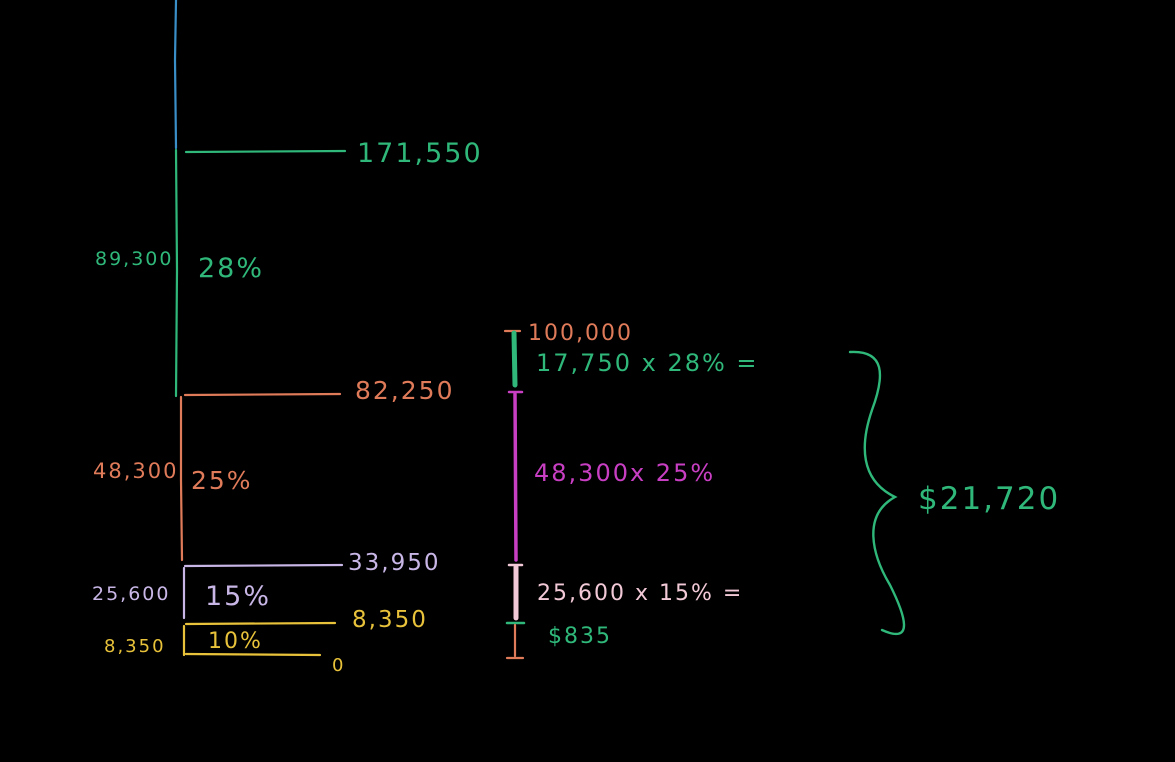 The height and width of the screenshot is (762, 1175). I want to click on calc-total: $21,720, so click(989, 499).